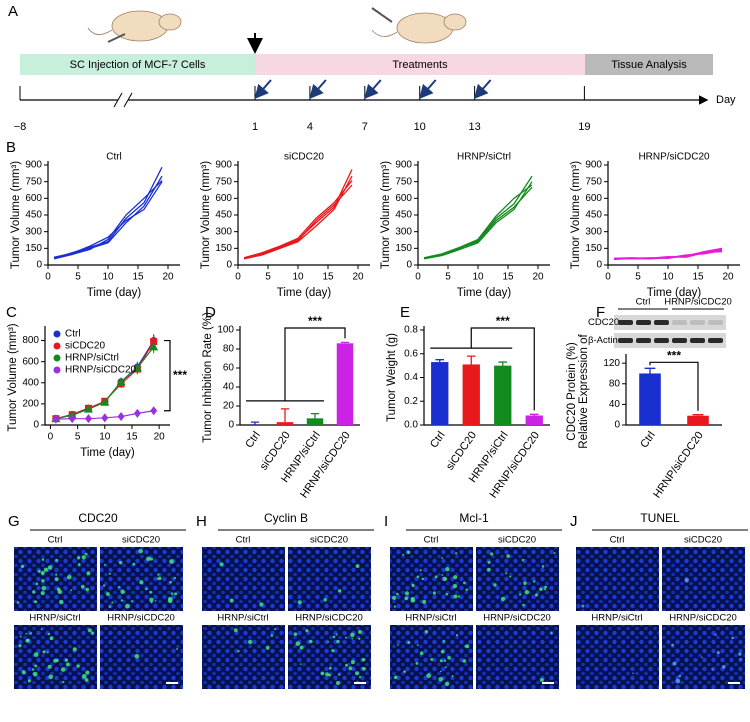 This screenshot has width=750, height=722. What do you see at coordinates (411, 377) in the screenshot?
I see `y-tick-label: 0.4` at bounding box center [411, 377].